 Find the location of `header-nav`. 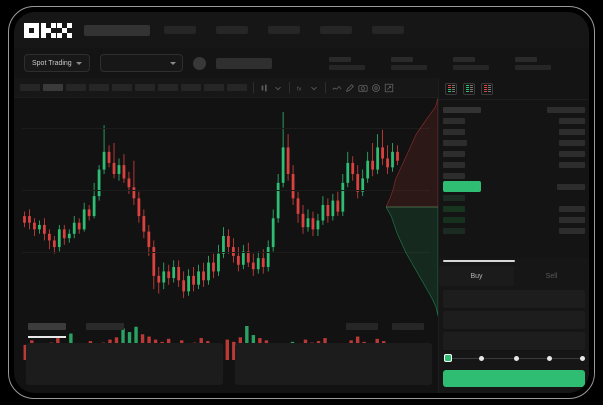

header-nav is located at coordinates (284, 30).